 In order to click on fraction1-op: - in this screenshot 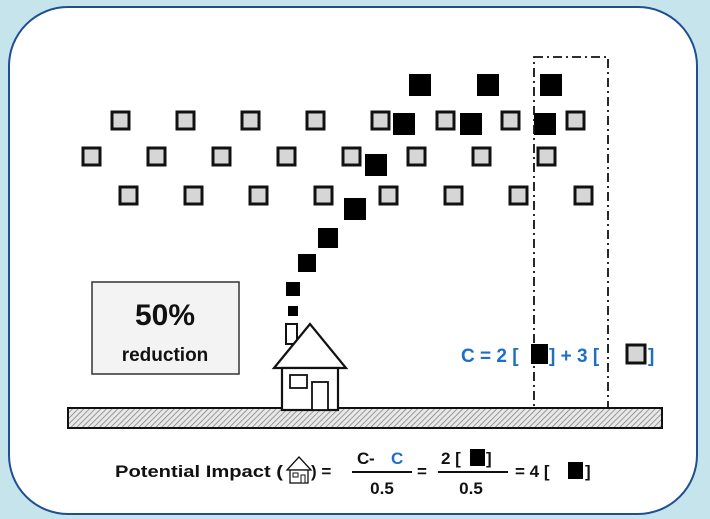, I will do `click(372, 458)`.